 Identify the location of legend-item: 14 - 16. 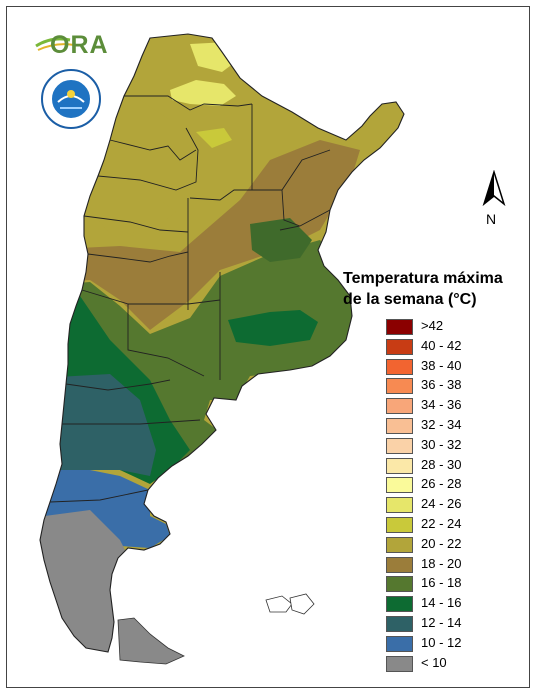
(446, 604).